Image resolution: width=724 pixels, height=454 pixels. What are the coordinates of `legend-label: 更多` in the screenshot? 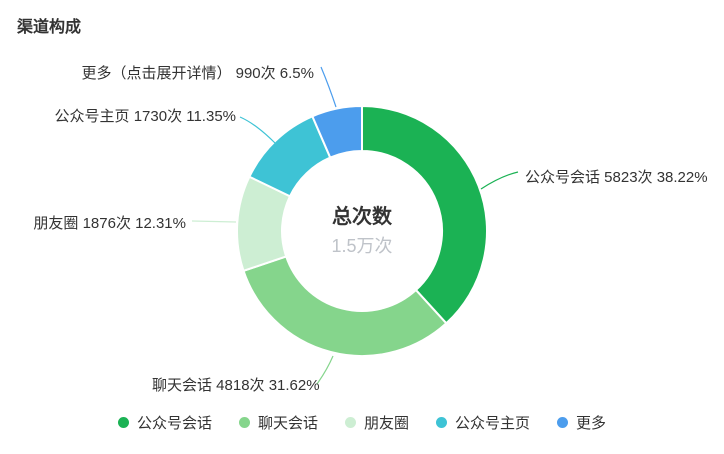 It's located at (591, 423).